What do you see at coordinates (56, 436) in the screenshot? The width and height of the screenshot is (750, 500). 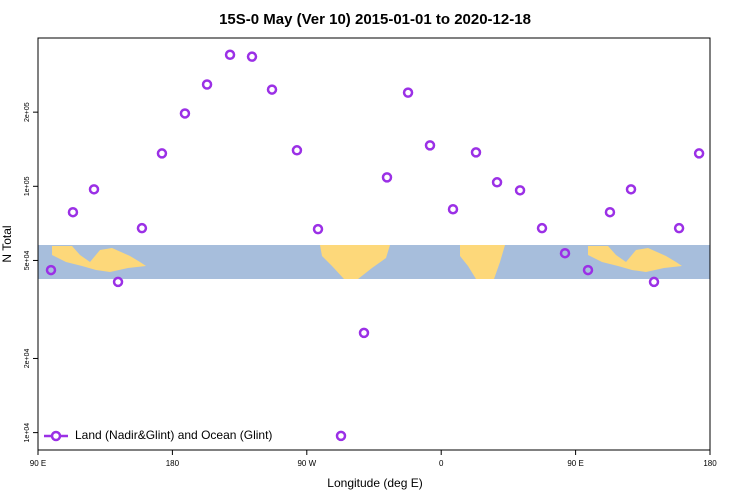 I see `legend-marker` at bounding box center [56, 436].